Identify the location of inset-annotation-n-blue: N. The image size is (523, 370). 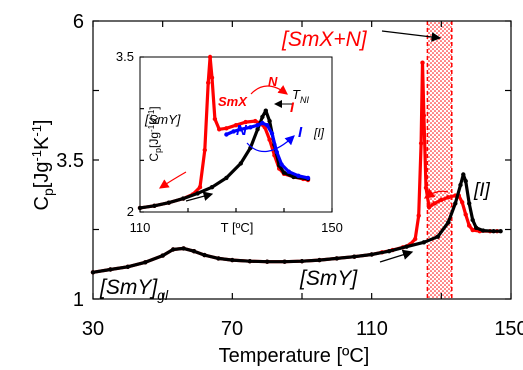
(242, 130).